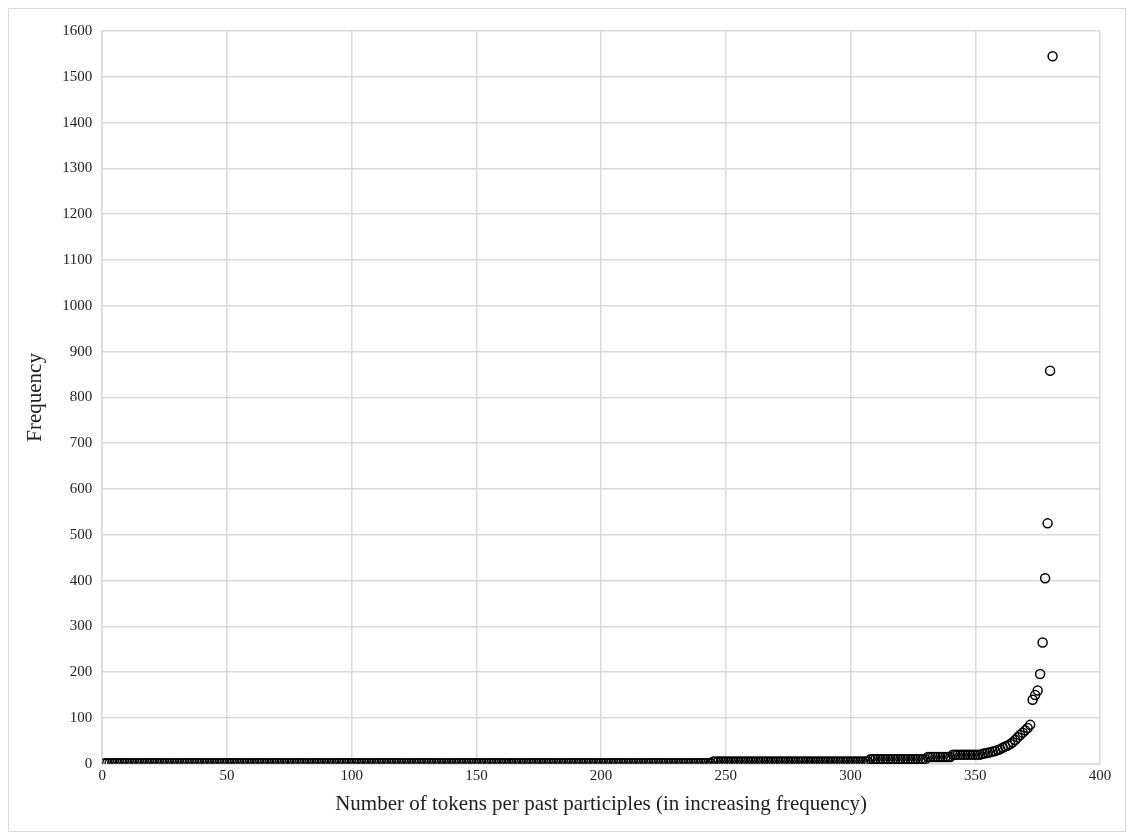  I want to click on x-tick-label: 100, so click(351, 774).